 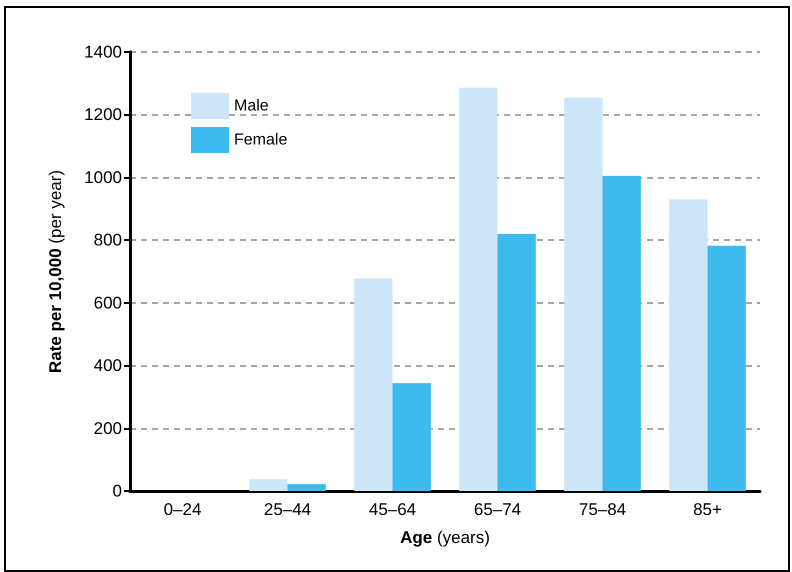 I want to click on x-tick-label: 75–84, so click(x=602, y=509).